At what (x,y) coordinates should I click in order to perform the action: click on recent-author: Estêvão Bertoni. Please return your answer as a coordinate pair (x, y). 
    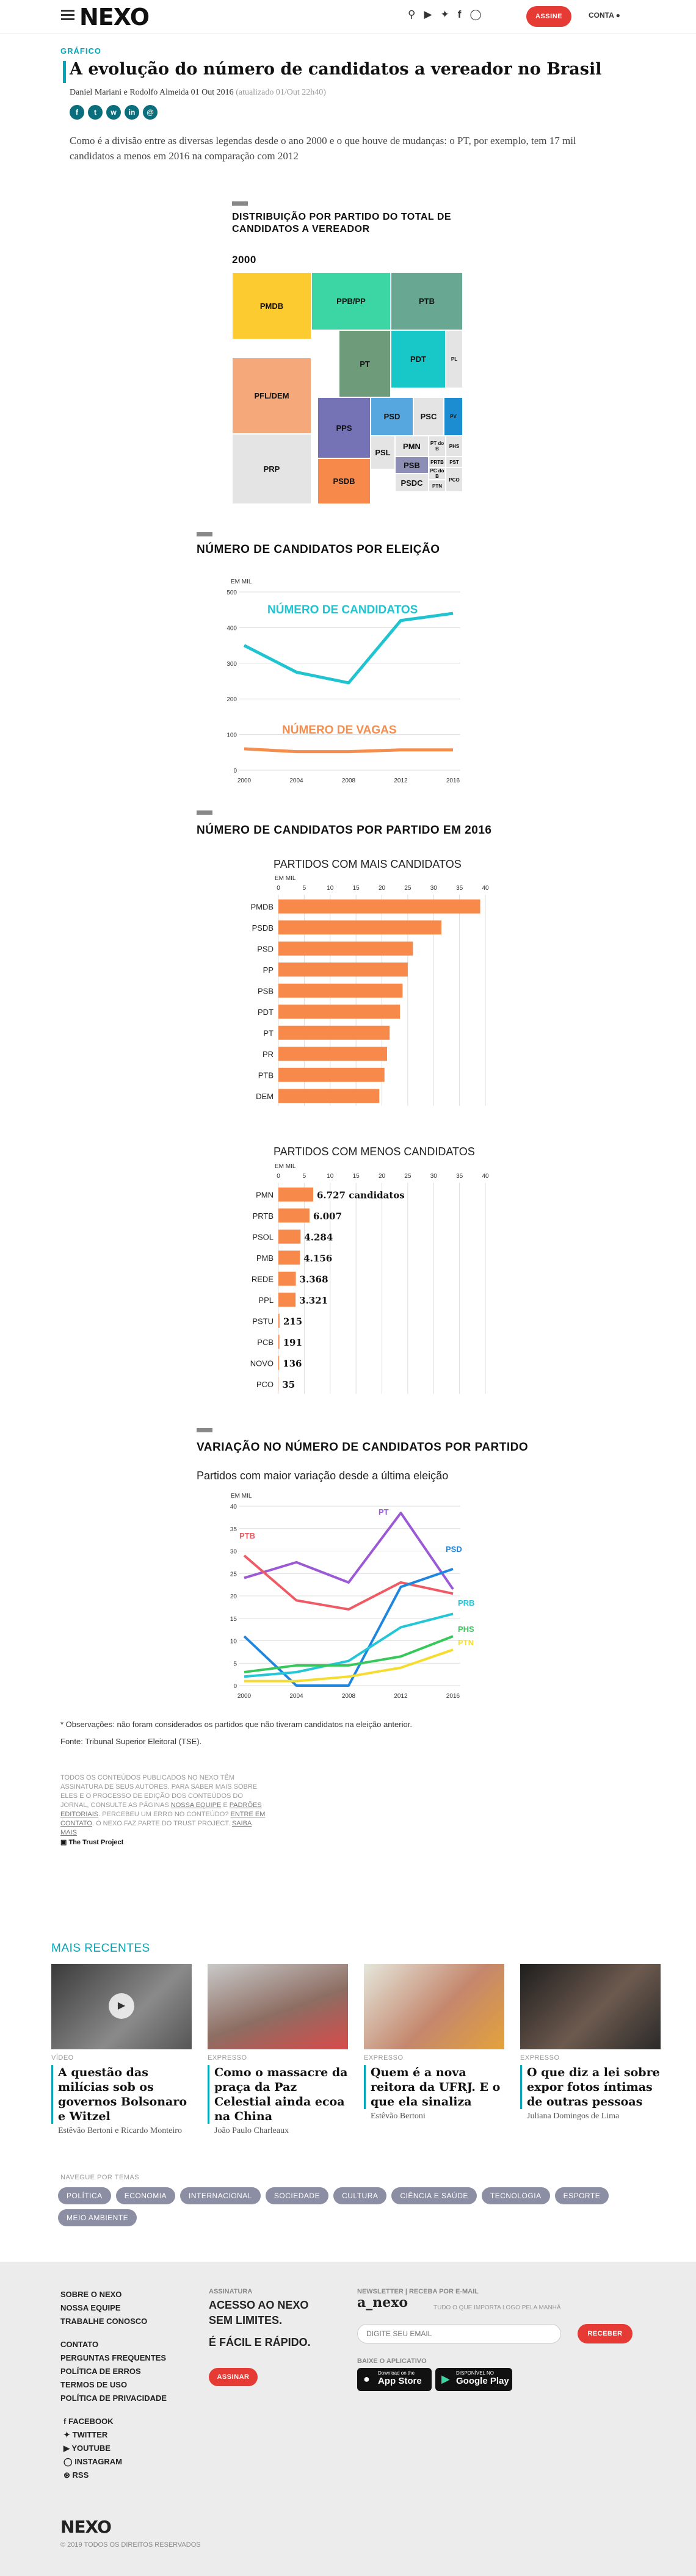
    Looking at the image, I should click on (398, 2116).